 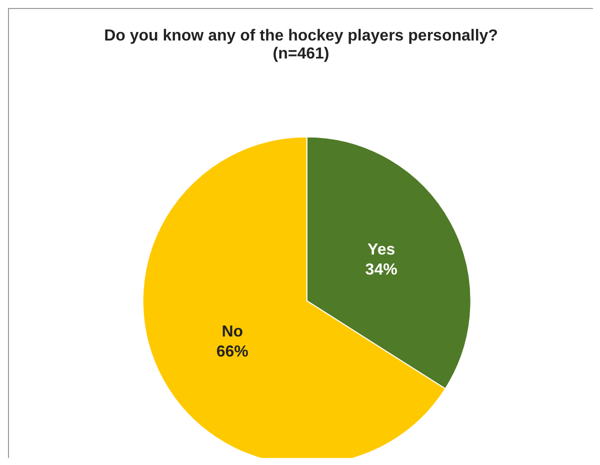 What do you see at coordinates (382, 249) in the screenshot?
I see `slice-label: Yes` at bounding box center [382, 249].